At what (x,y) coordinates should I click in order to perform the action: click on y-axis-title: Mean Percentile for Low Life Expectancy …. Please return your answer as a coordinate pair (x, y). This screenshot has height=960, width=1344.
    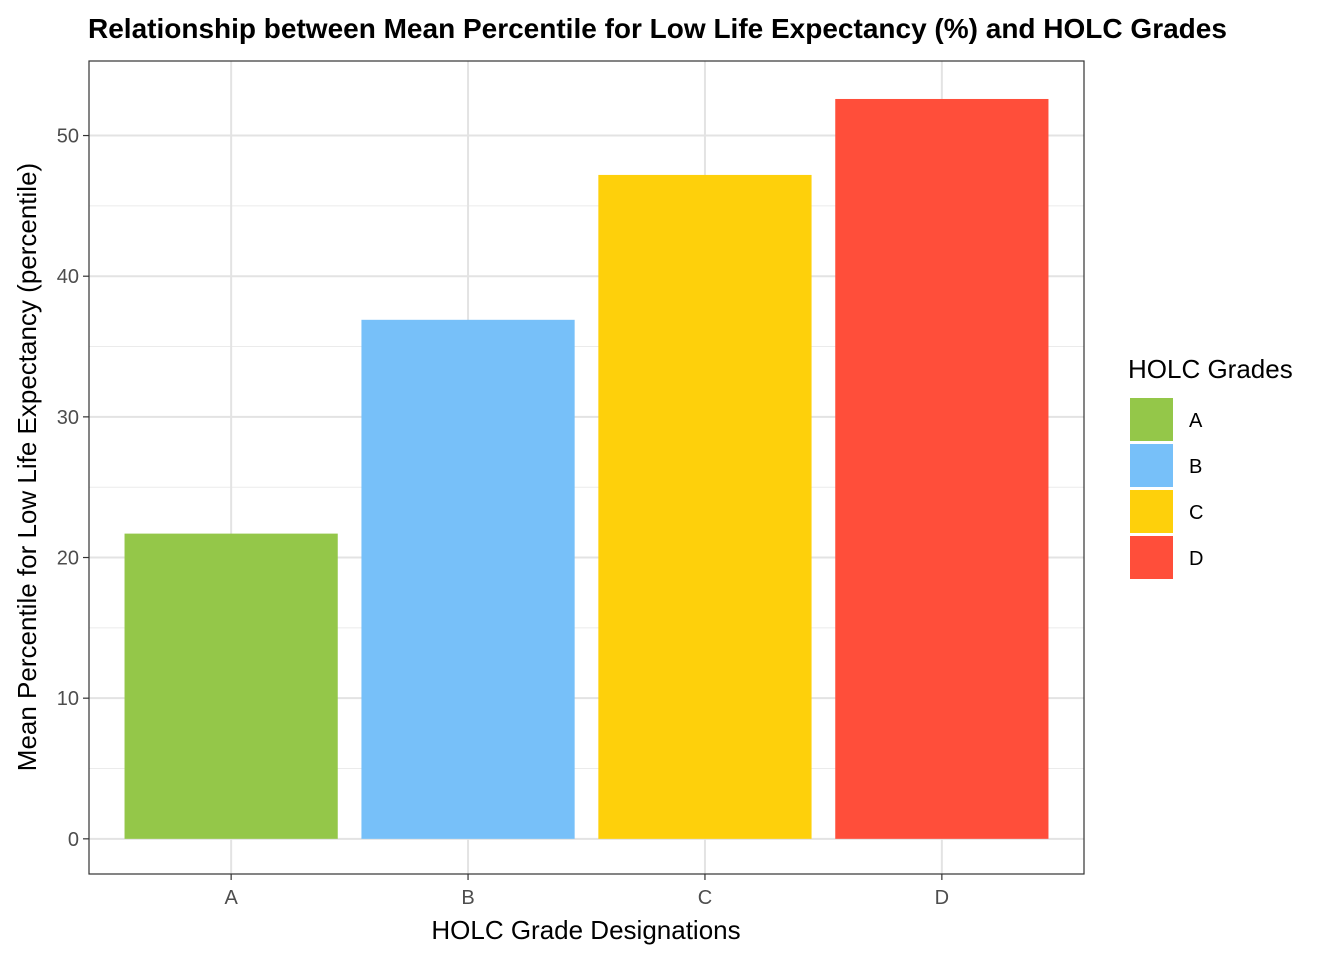
    Looking at the image, I should click on (27, 467).